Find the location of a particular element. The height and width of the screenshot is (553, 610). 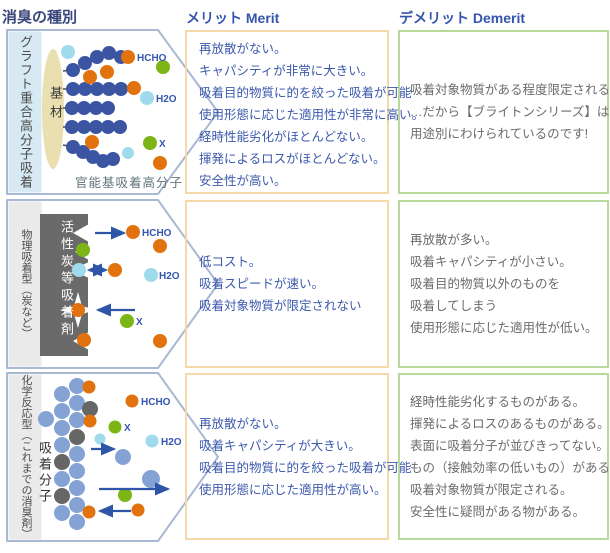

column-header-type: 消臭の種別 is located at coordinates (40, 17).